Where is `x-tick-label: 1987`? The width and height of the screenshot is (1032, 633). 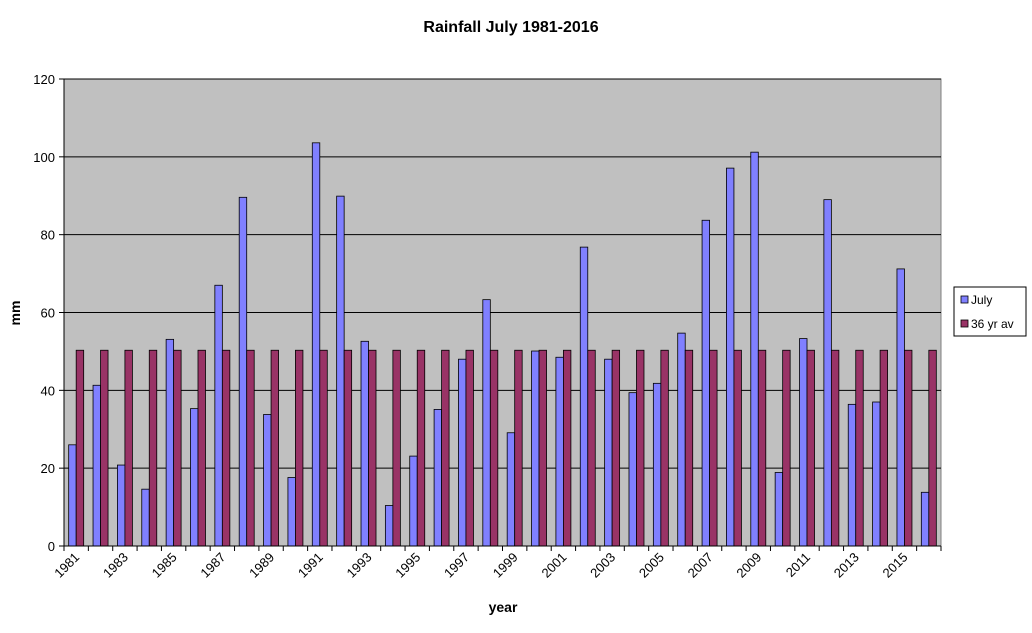 x-tick-label: 1987 is located at coordinates (212, 565).